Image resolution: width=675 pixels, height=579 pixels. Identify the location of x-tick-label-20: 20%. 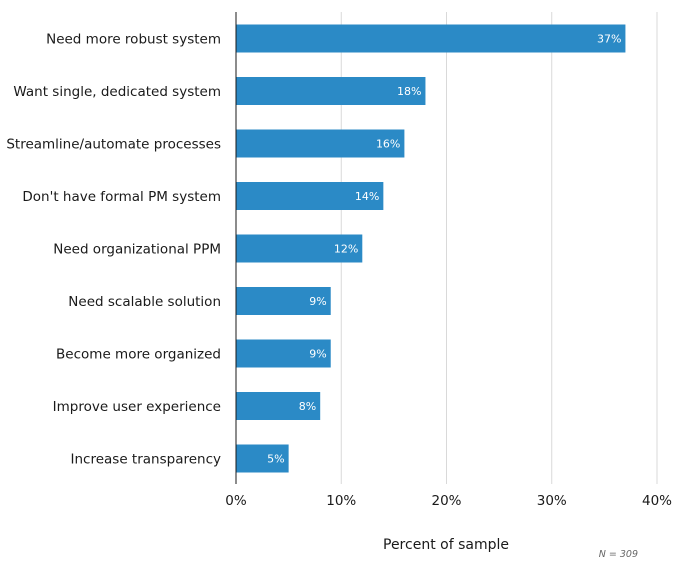
(446, 501).